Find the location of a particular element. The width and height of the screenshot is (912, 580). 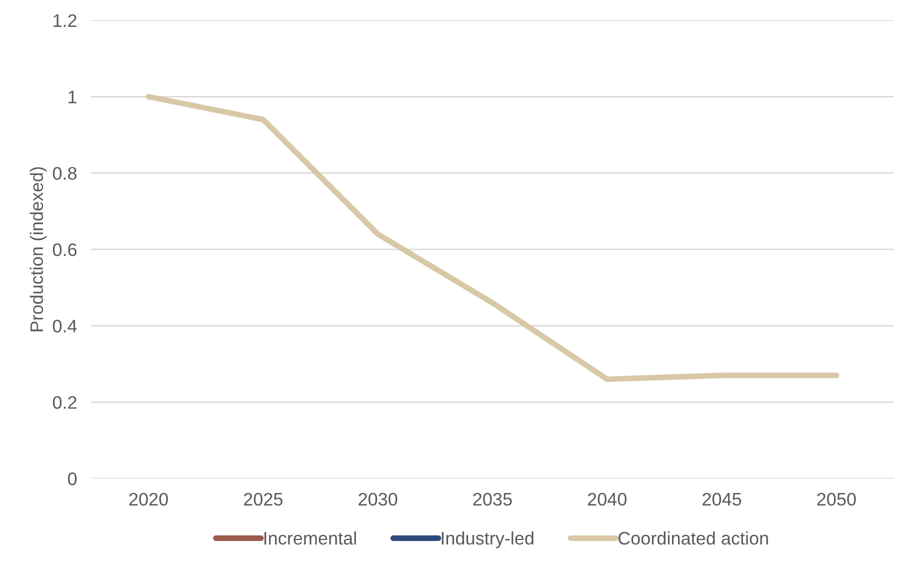

x-tick-label: 2040 is located at coordinates (607, 499).